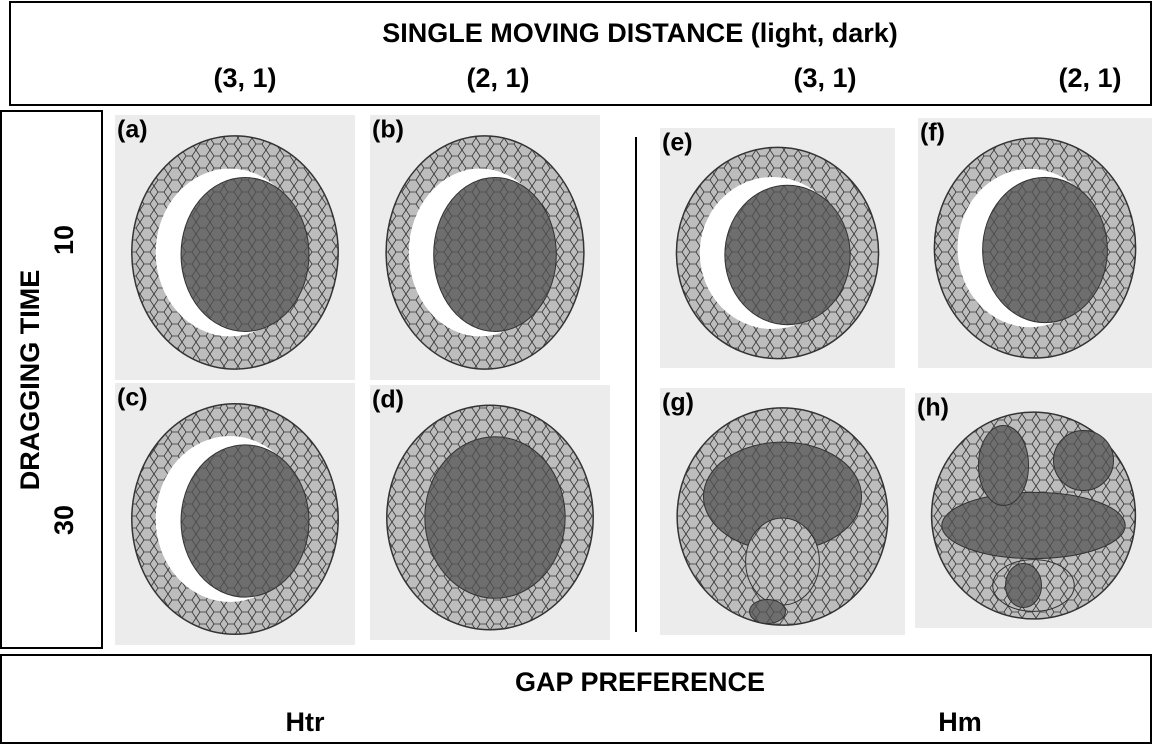 The image size is (1152, 744). I want to click on panel: (g), so click(782, 511).